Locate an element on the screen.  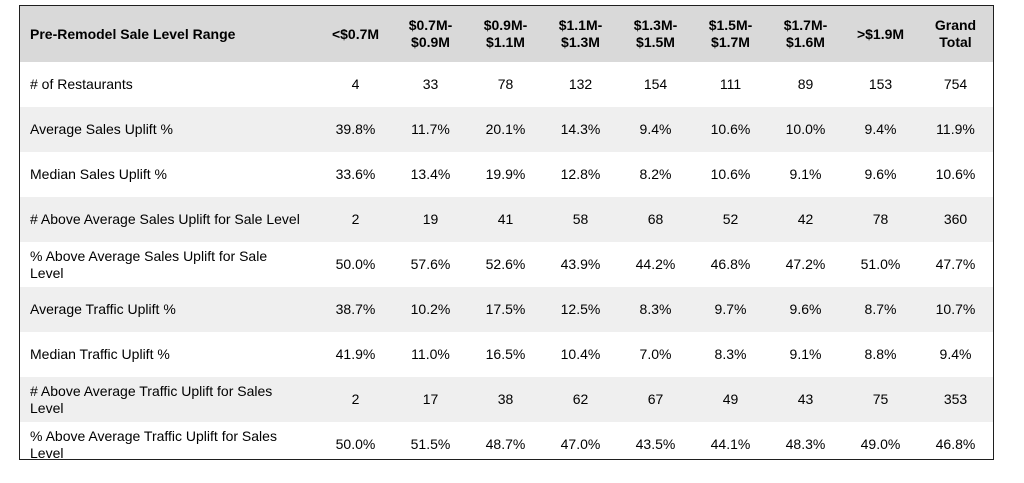
table-cell: 46.8% is located at coordinates (730, 264).